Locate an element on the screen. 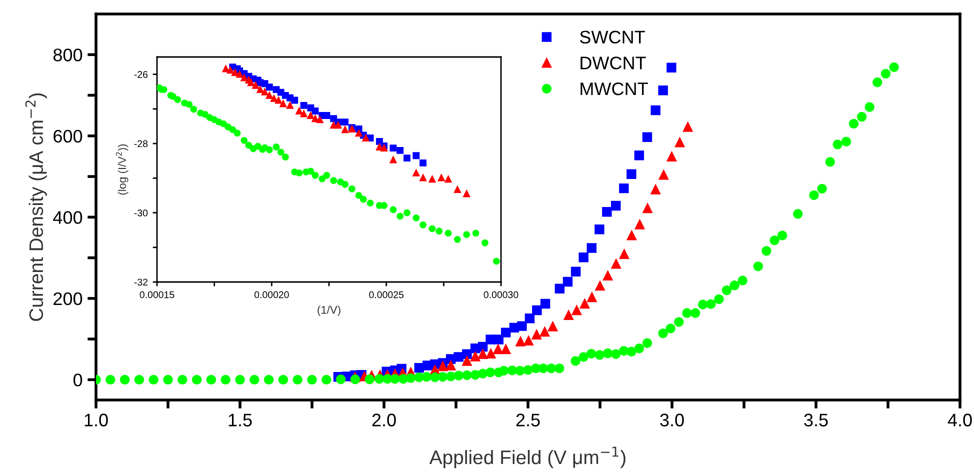 The height and width of the screenshot is (476, 974). y-axis-title: (log (I/V$^{2}$)) is located at coordinates (122, 169).